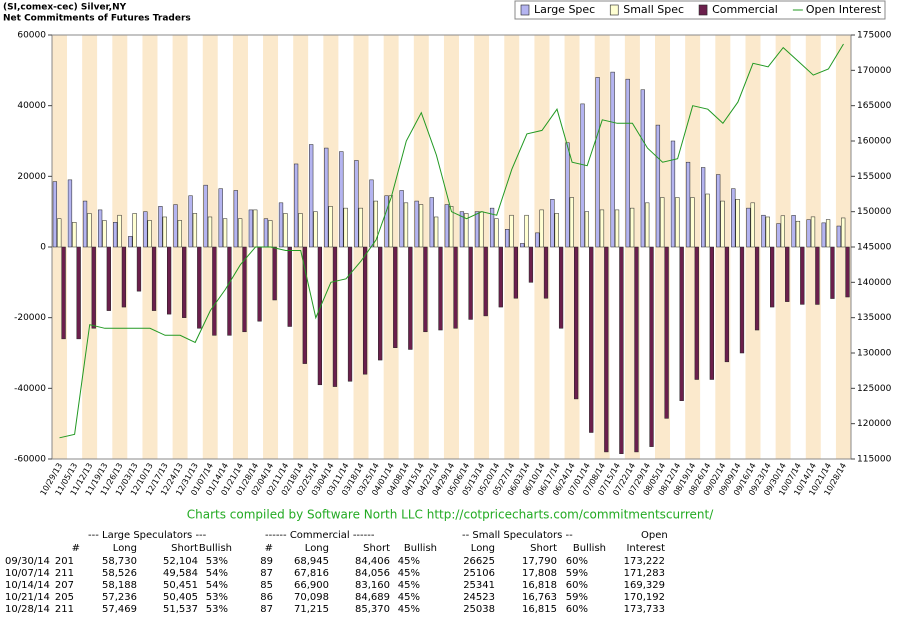 This screenshot has height=620, width=900. I want to click on y2-tick-label: 140000, so click(874, 283).